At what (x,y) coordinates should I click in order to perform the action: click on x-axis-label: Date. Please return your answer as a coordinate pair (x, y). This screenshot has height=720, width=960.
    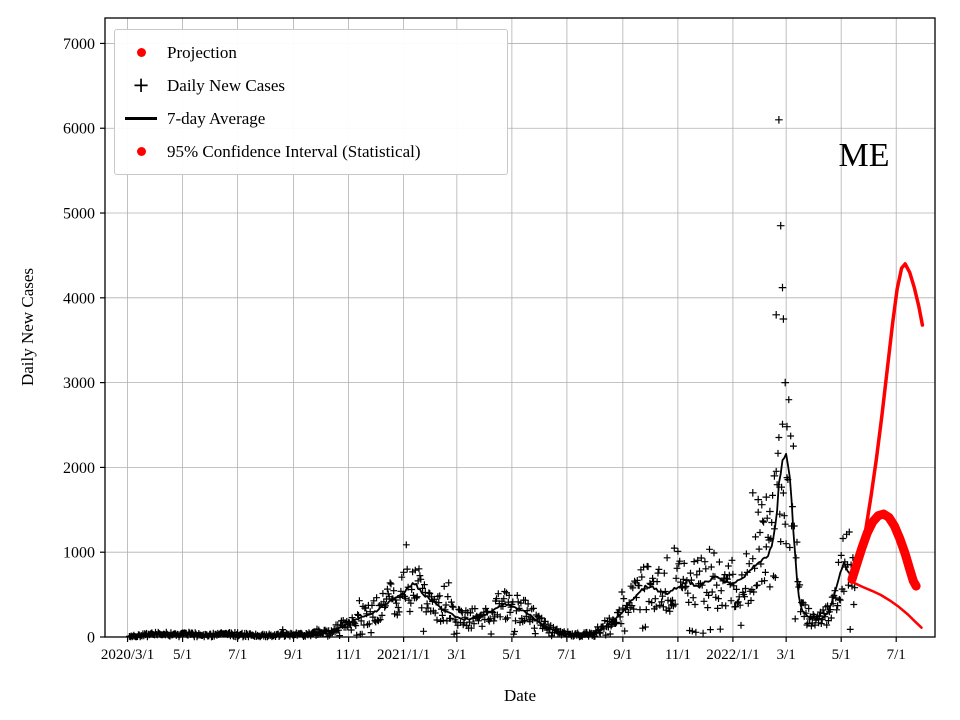
    Looking at the image, I should click on (520, 695).